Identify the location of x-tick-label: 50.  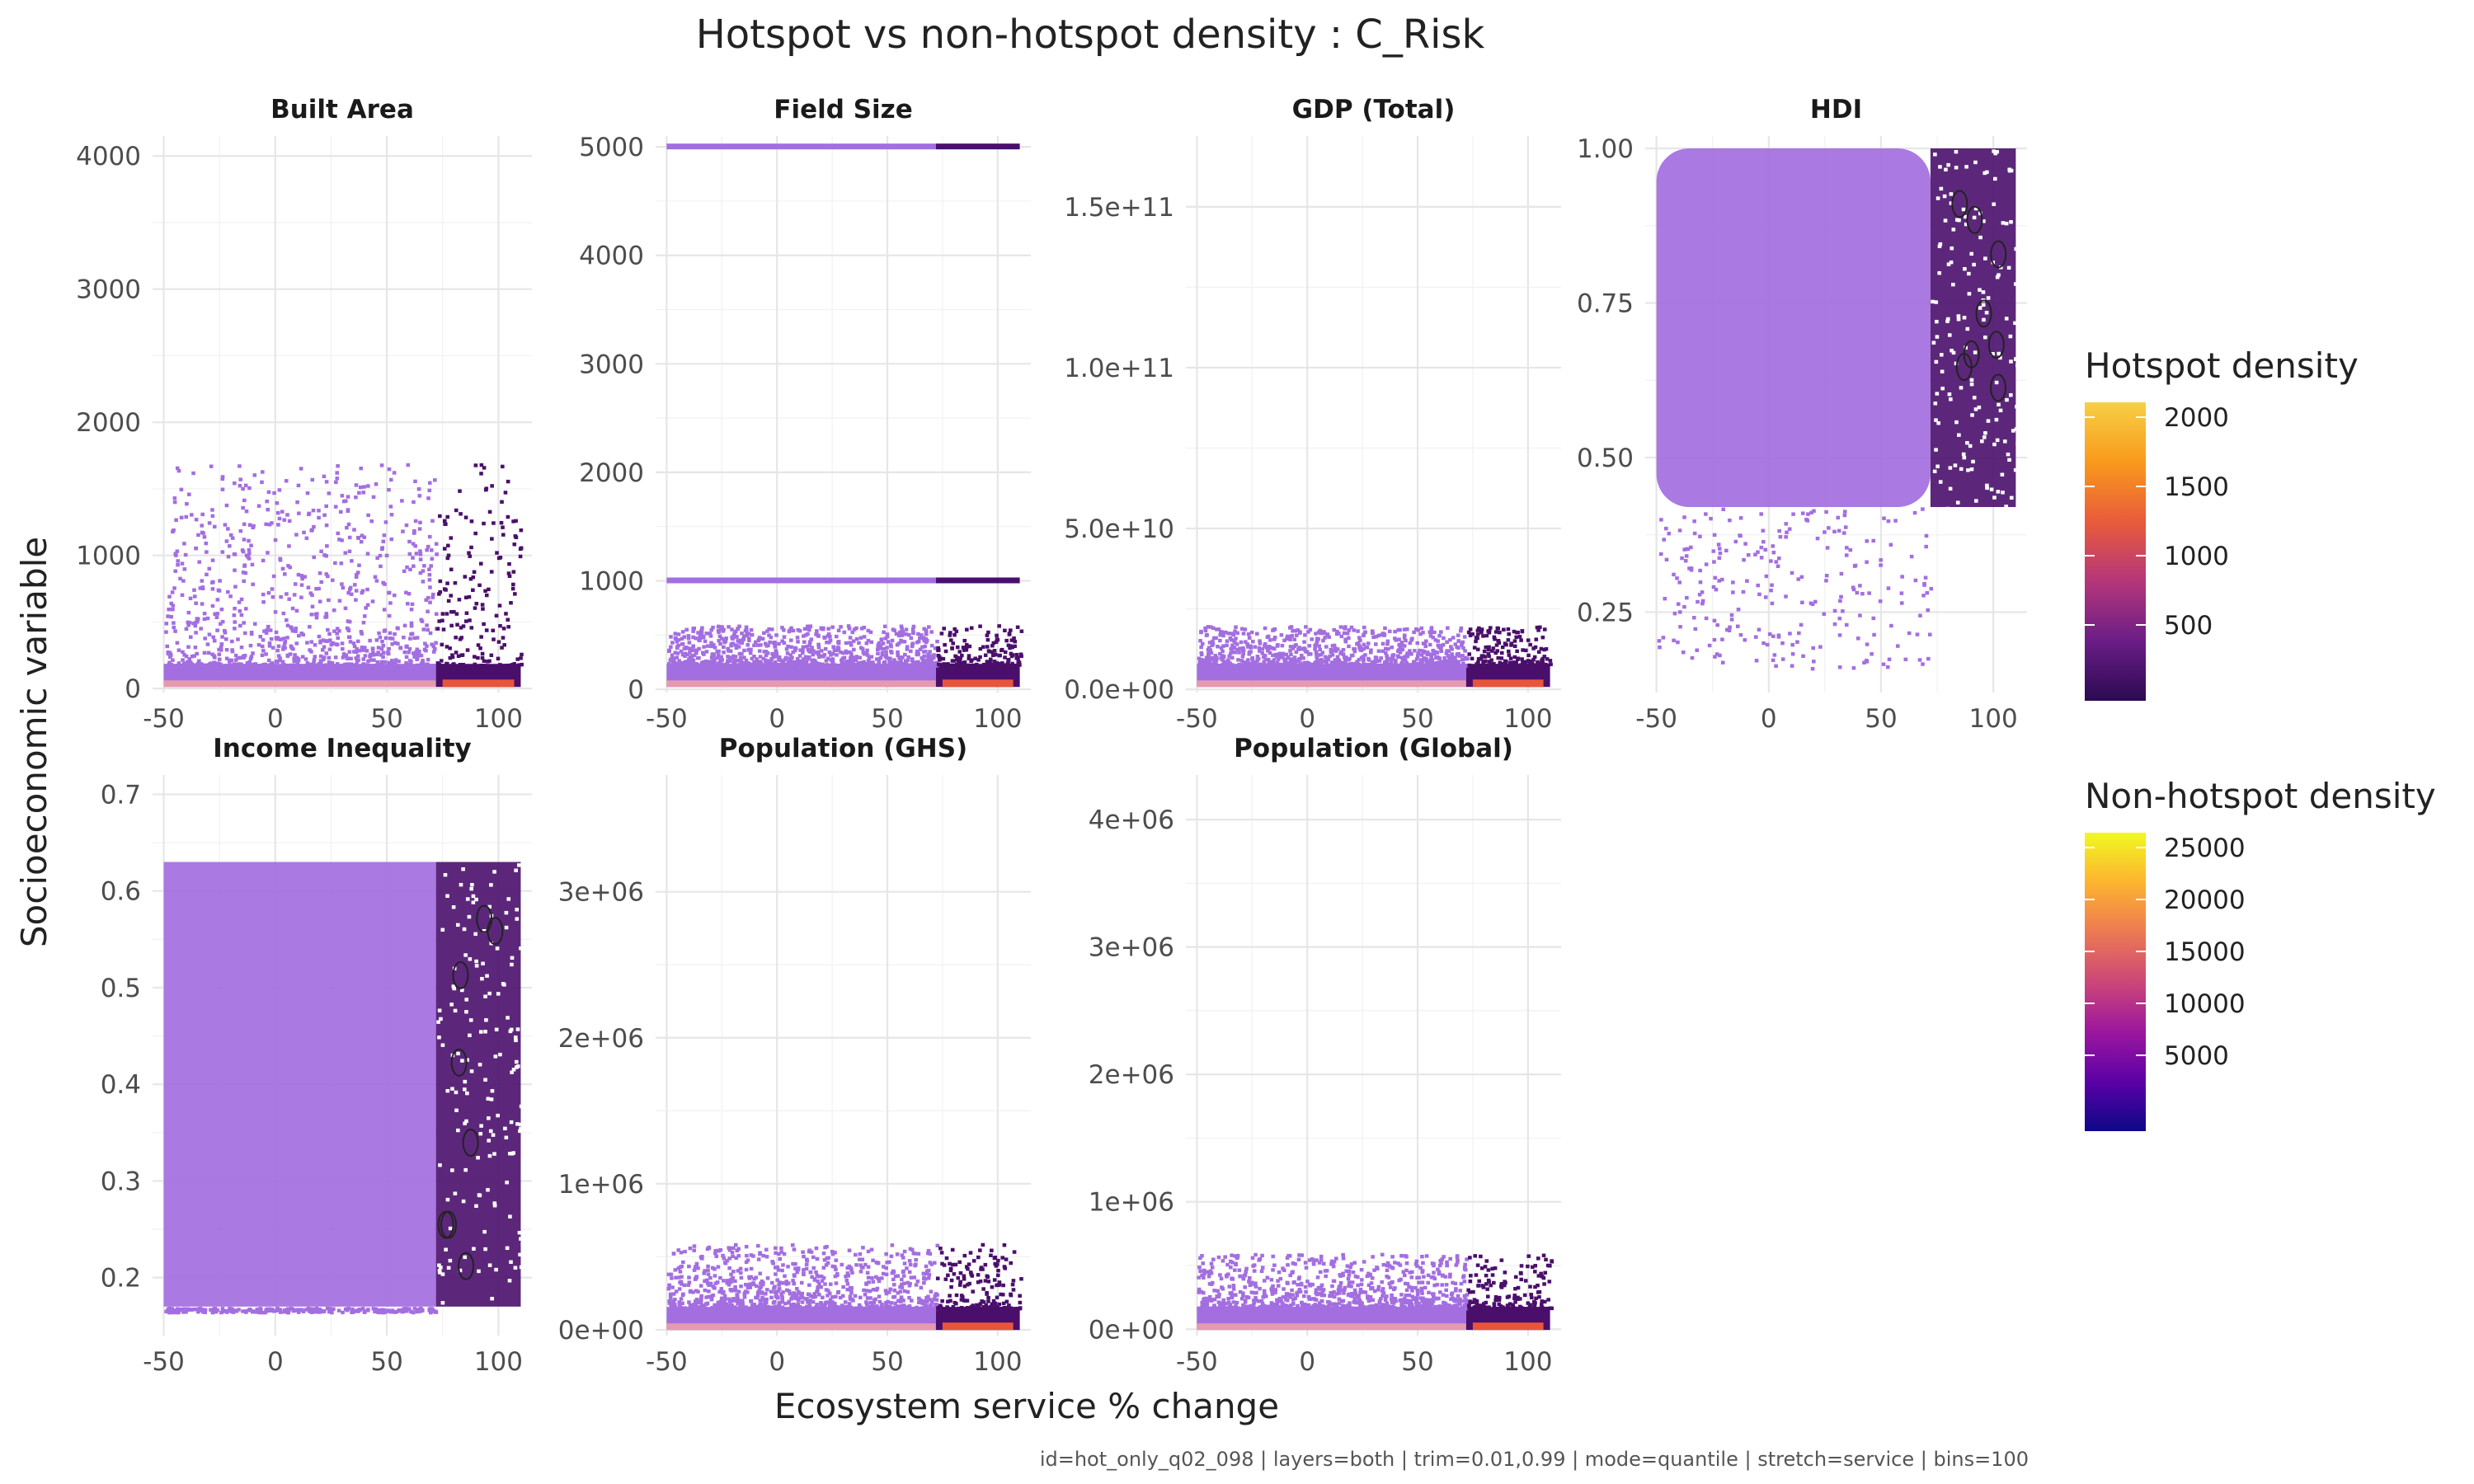
(386, 1362).